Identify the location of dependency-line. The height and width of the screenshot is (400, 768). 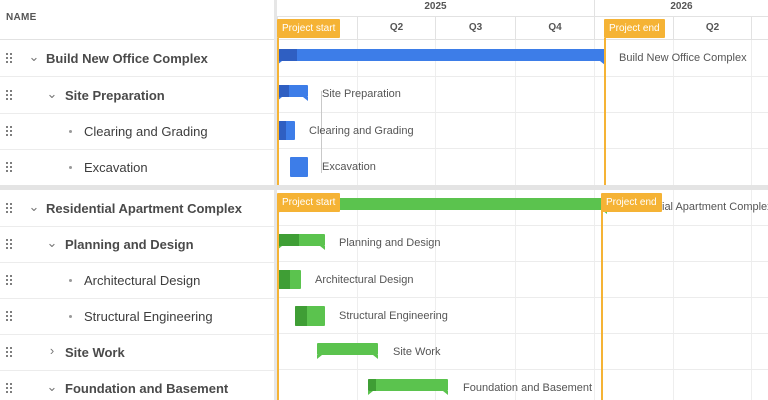
(321, 132).